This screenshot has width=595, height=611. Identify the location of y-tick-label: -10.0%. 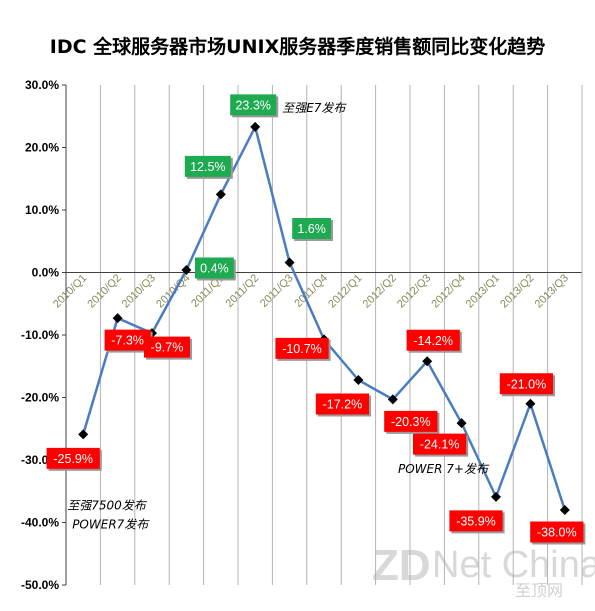
(40, 335).